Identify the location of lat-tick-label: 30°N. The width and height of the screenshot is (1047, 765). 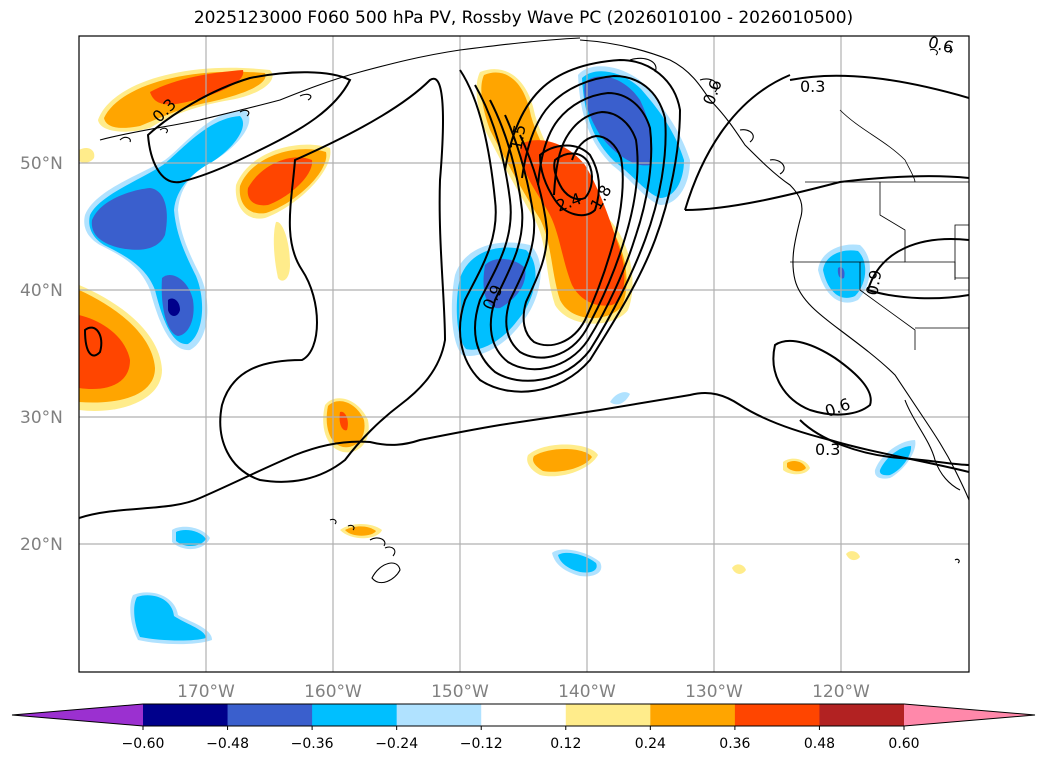
(41, 418).